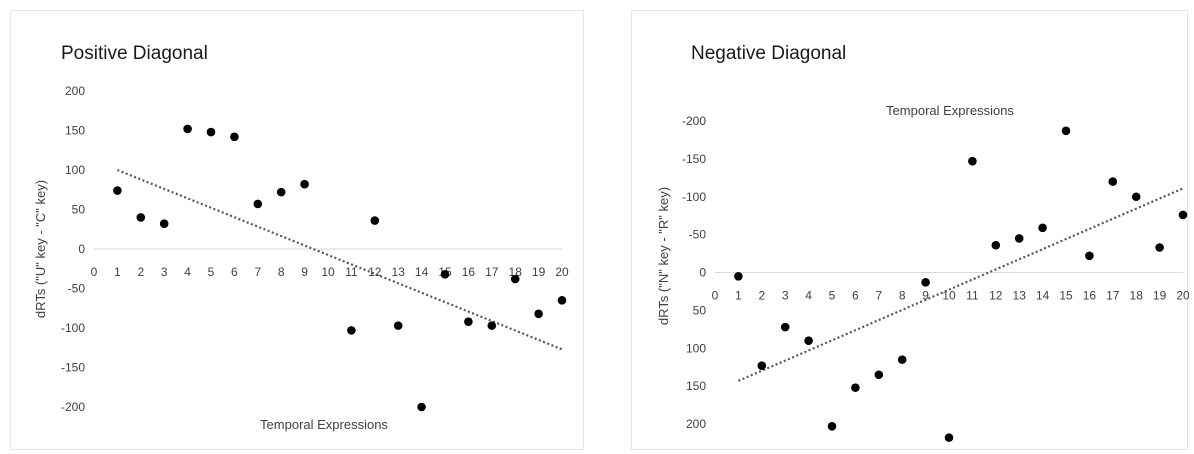 This screenshot has width=1194, height=454. What do you see at coordinates (40, 249) in the screenshot?
I see `y-axis-title: dRTs ("U" key - "C" key)` at bounding box center [40, 249].